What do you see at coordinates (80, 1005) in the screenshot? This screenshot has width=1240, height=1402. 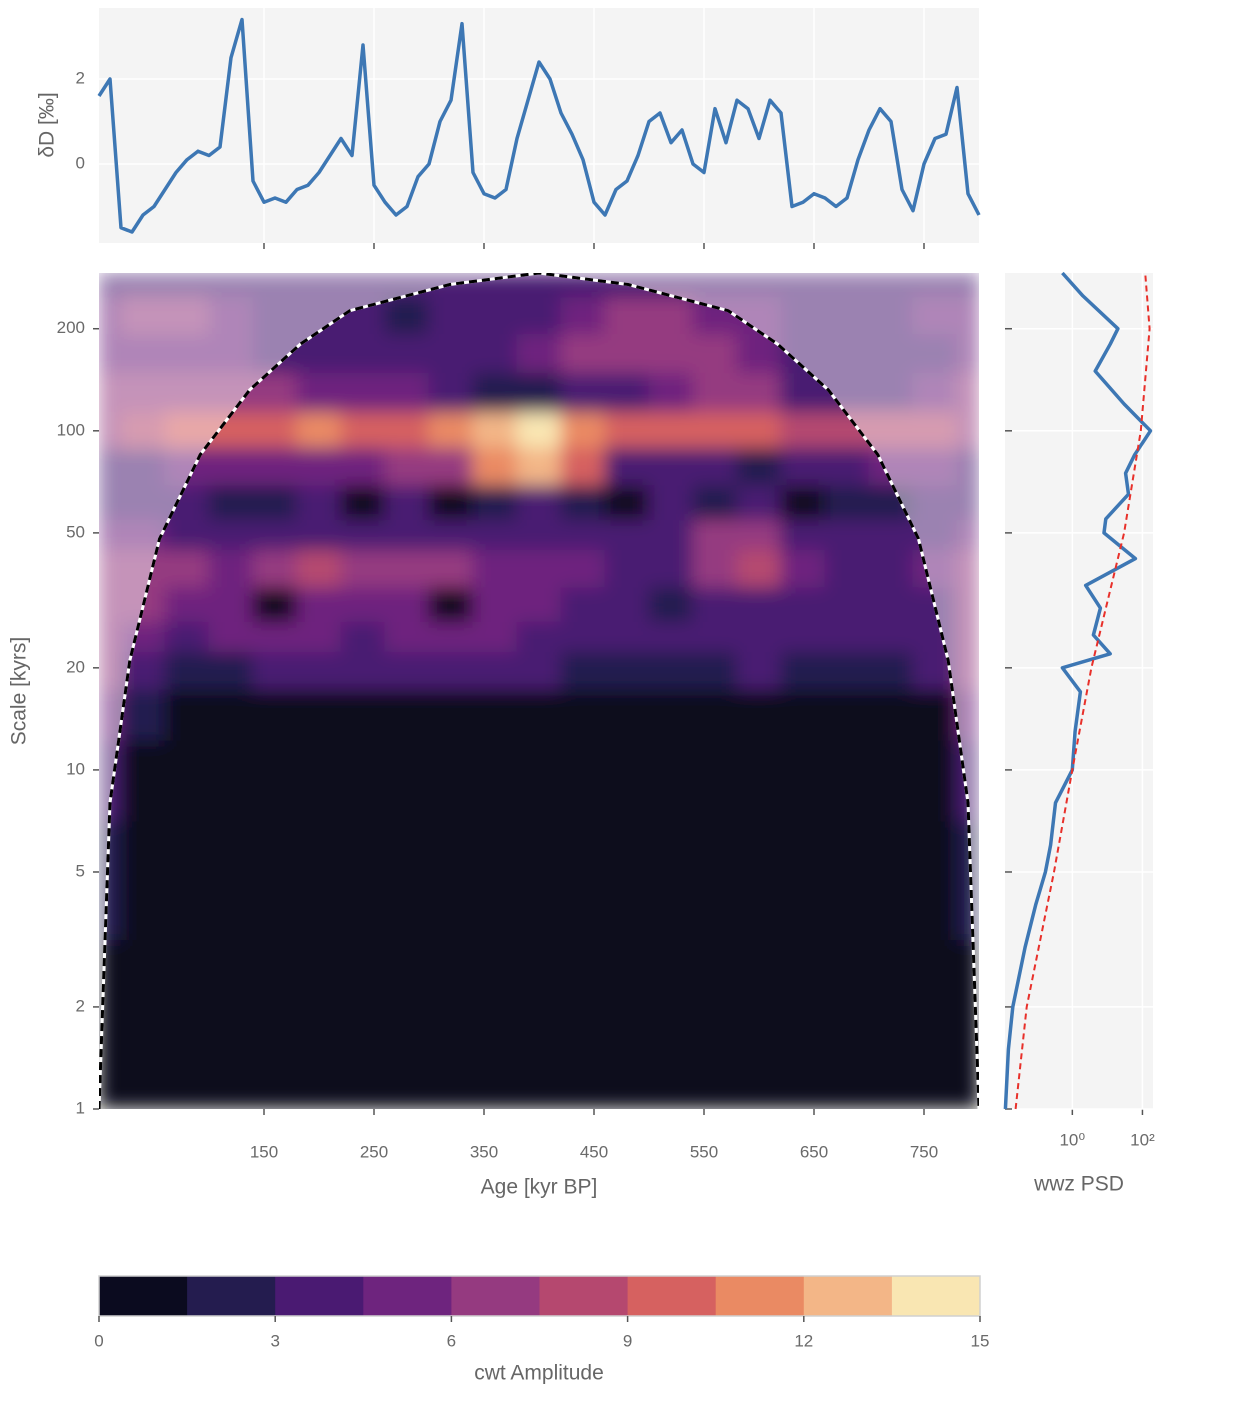 I see `y-tick-label: 2` at bounding box center [80, 1005].